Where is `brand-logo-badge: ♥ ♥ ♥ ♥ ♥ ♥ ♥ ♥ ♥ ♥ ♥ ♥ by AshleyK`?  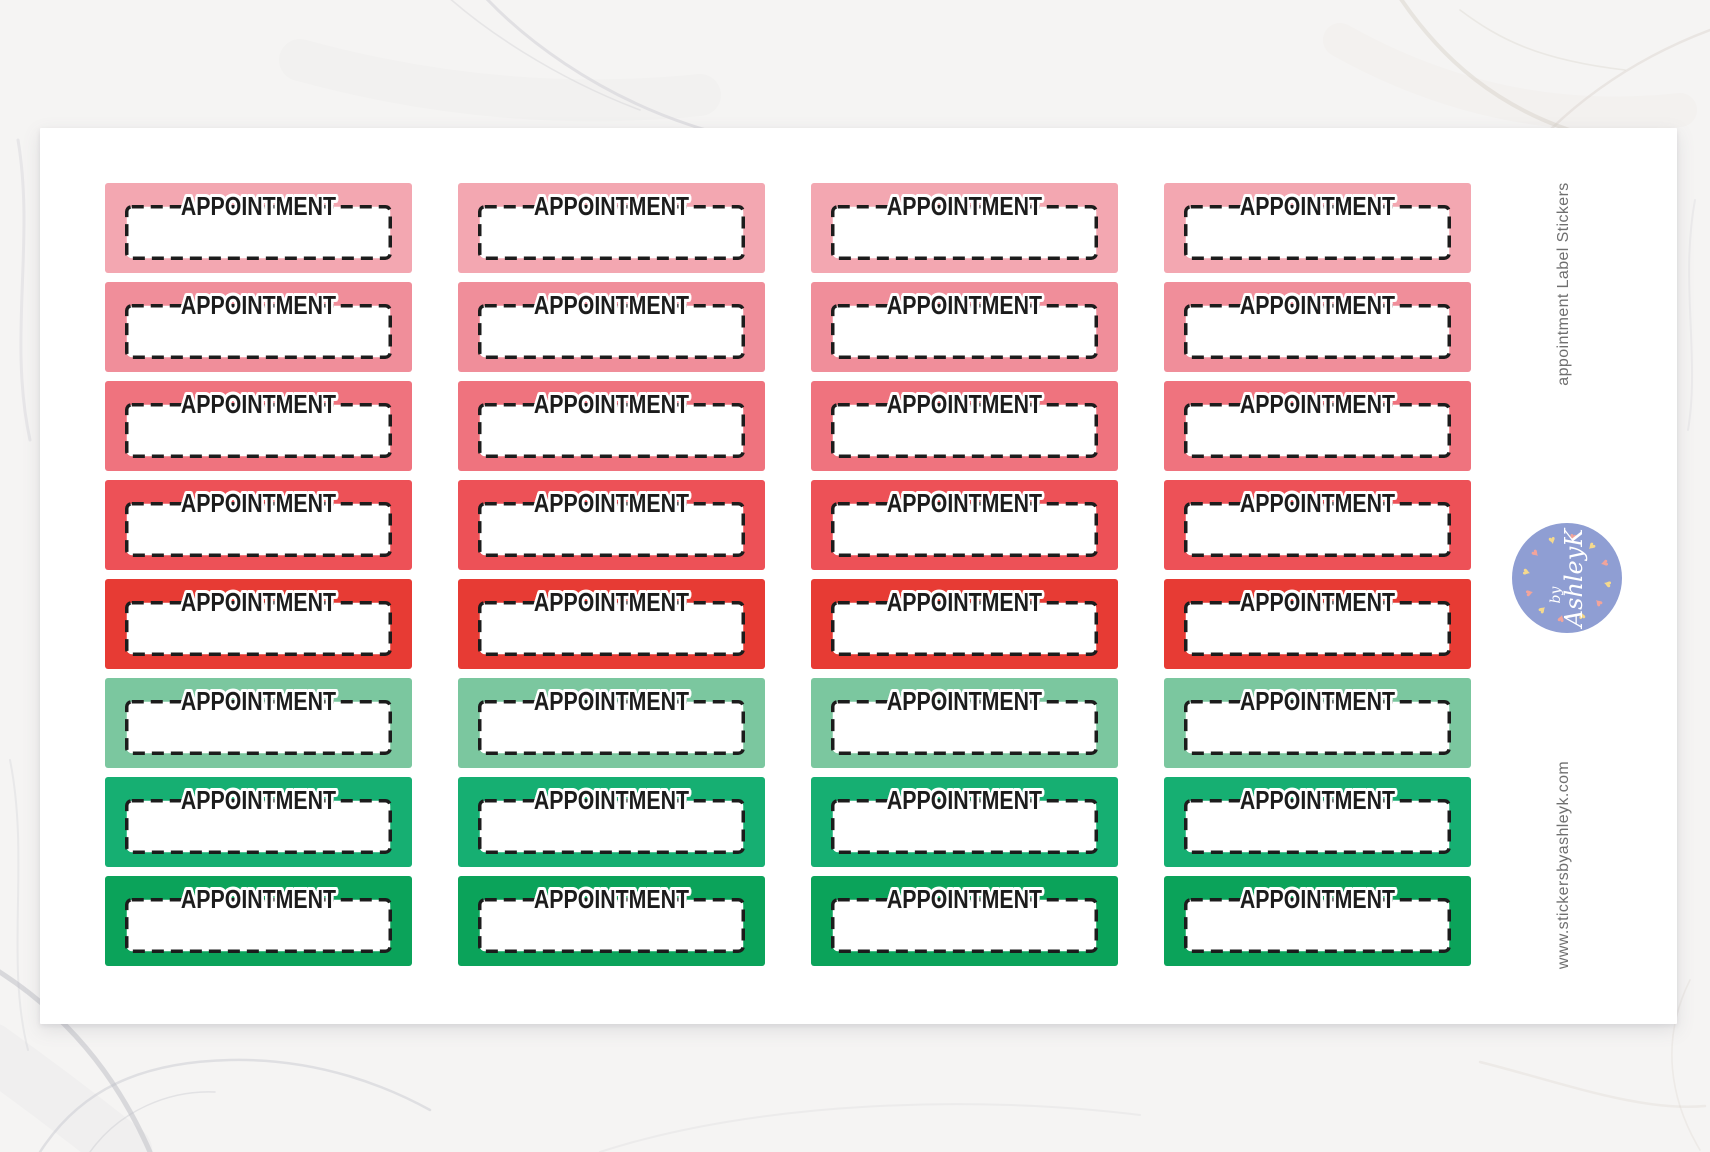 brand-logo-badge: ♥ ♥ ♥ ♥ ♥ ♥ ♥ ♥ ♥ ♥ ♥ ♥ by AshleyK is located at coordinates (1567, 578).